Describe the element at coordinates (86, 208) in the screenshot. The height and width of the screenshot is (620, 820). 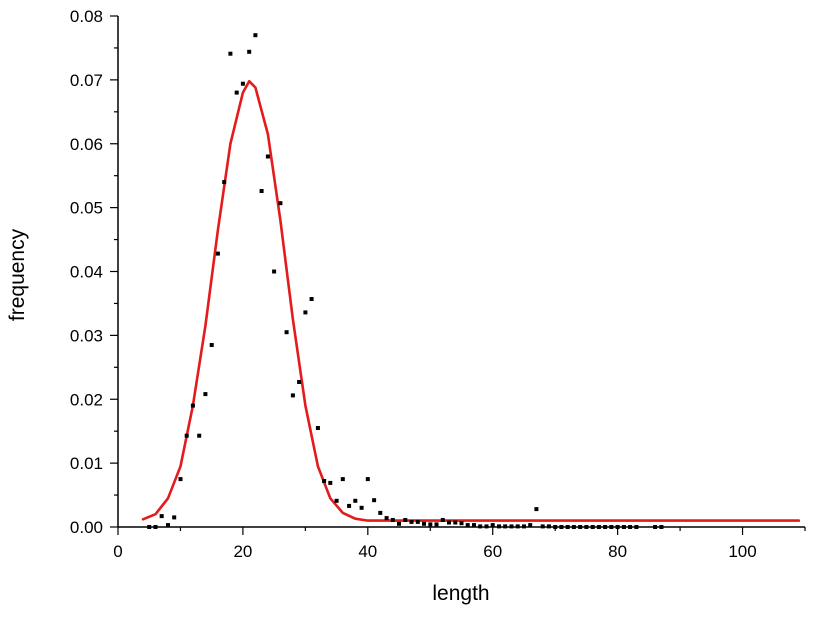
I see `y-tick-label: 0.05` at that location.